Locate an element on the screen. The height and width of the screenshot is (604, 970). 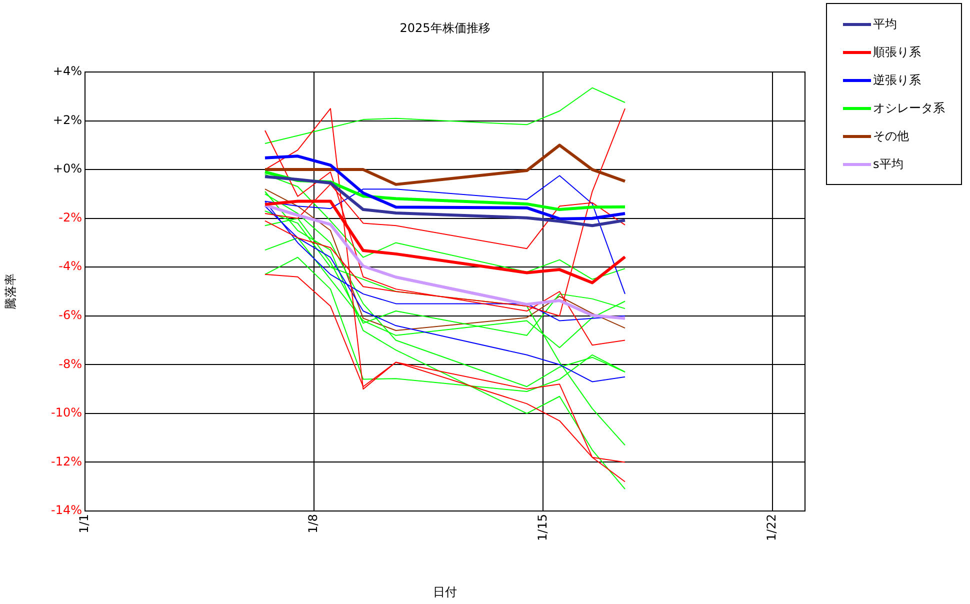
y-tick-label: -6% is located at coordinates (70, 315).